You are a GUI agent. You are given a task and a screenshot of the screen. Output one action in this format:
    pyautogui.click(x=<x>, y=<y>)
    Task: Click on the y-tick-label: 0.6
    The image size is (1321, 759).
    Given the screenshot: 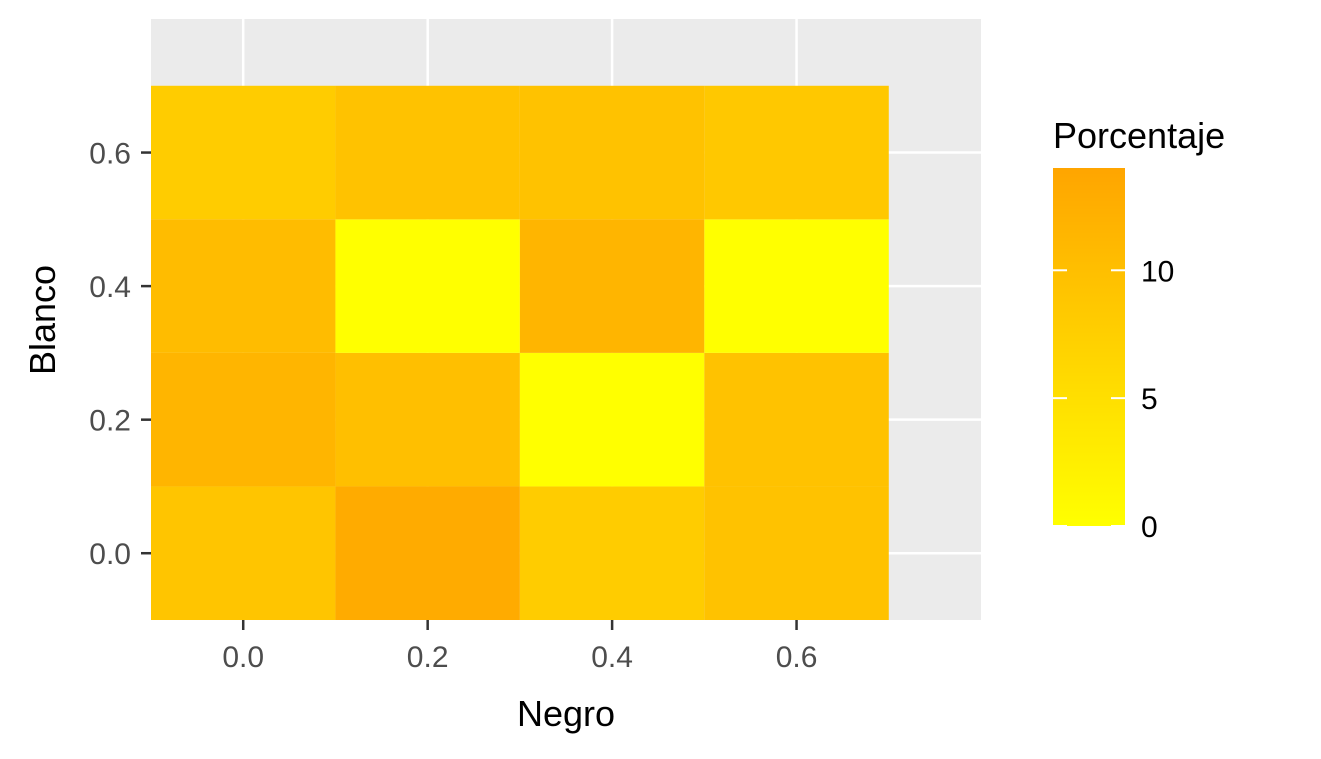 What is the action you would take?
    pyautogui.click(x=110, y=154)
    